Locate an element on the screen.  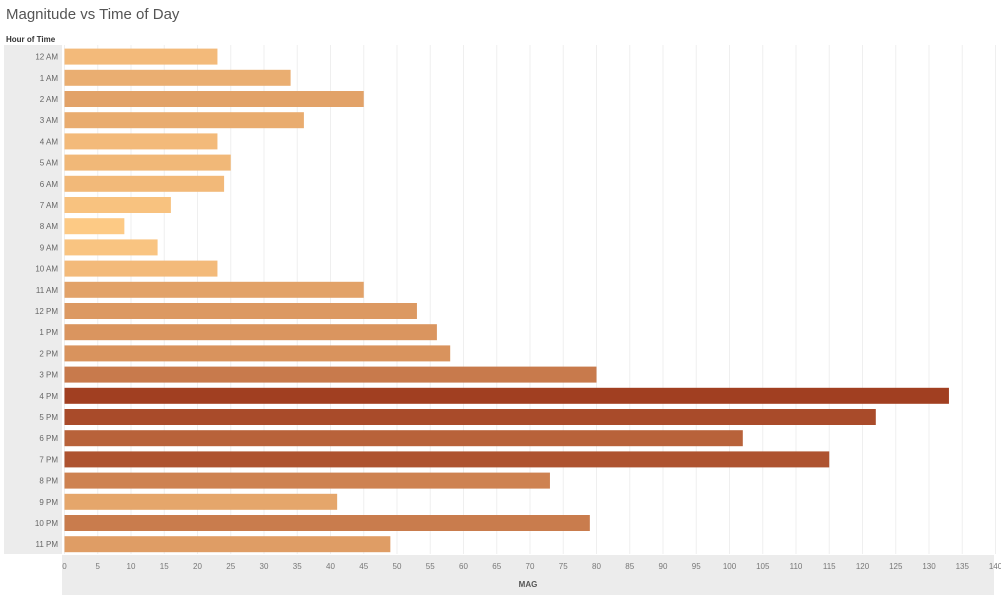
row-label: 3 PM is located at coordinates (48, 375).